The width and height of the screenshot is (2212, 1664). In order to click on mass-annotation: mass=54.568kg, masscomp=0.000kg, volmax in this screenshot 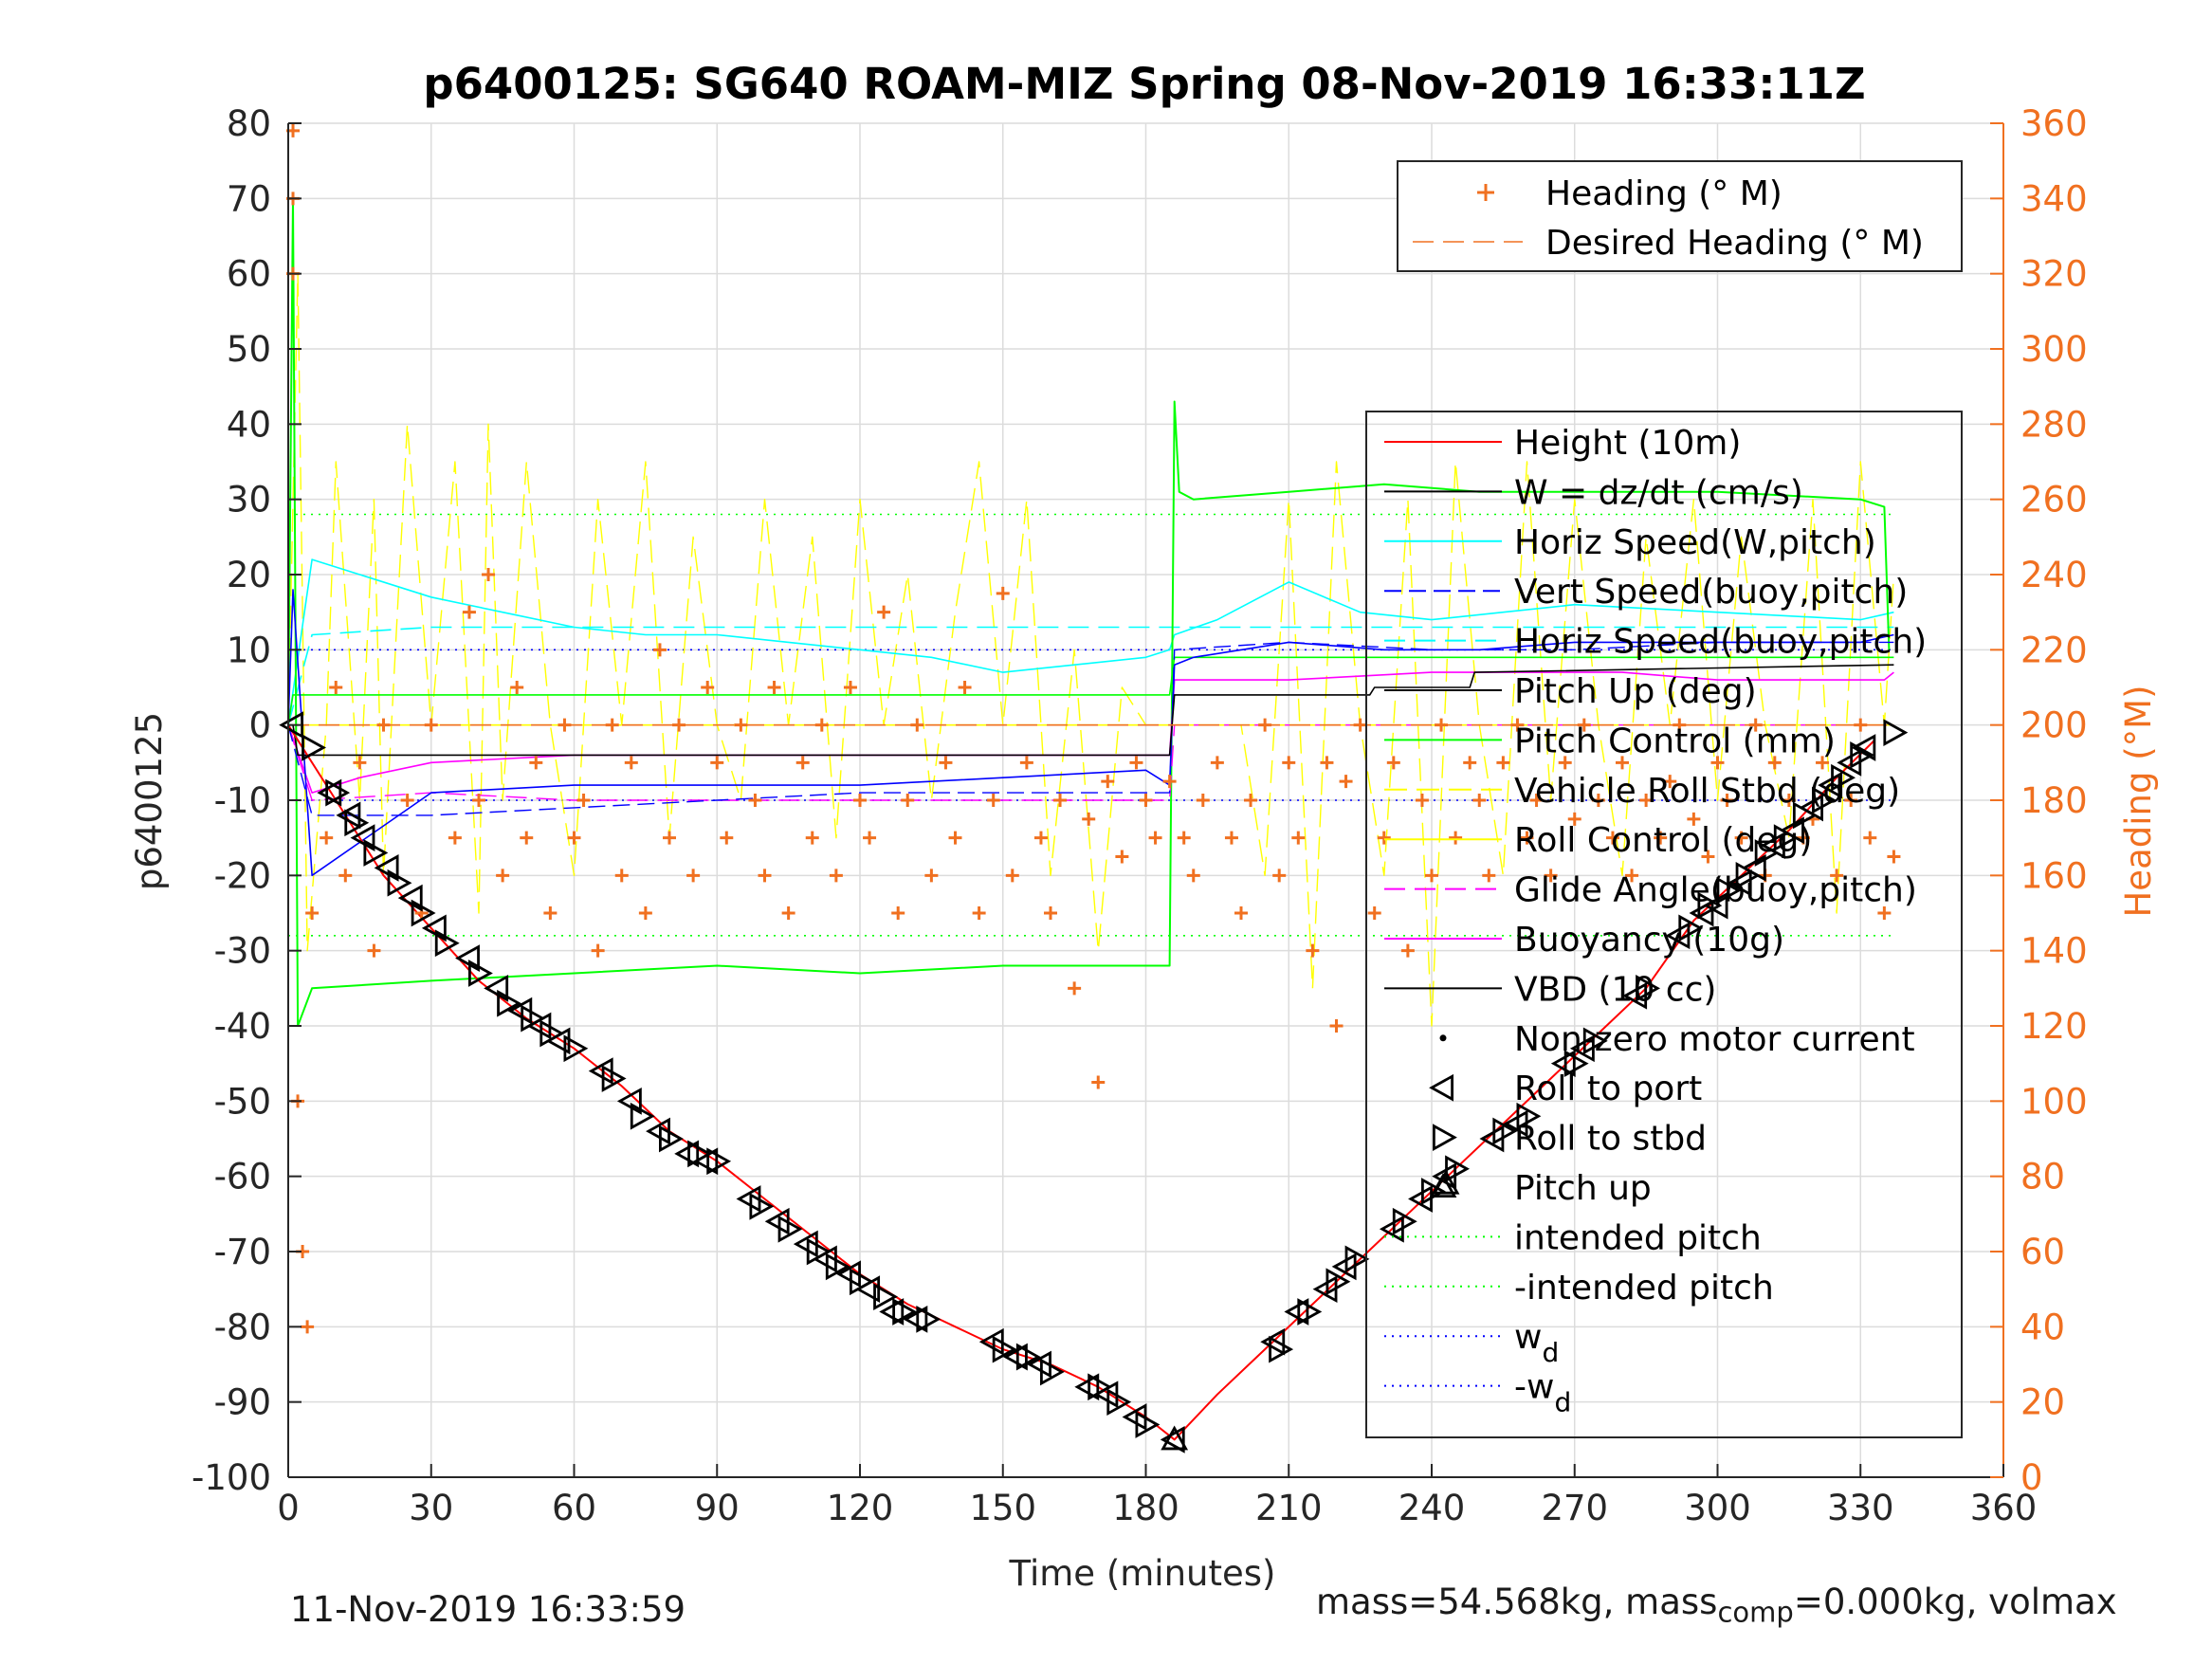, I will do `click(1716, 1605)`.